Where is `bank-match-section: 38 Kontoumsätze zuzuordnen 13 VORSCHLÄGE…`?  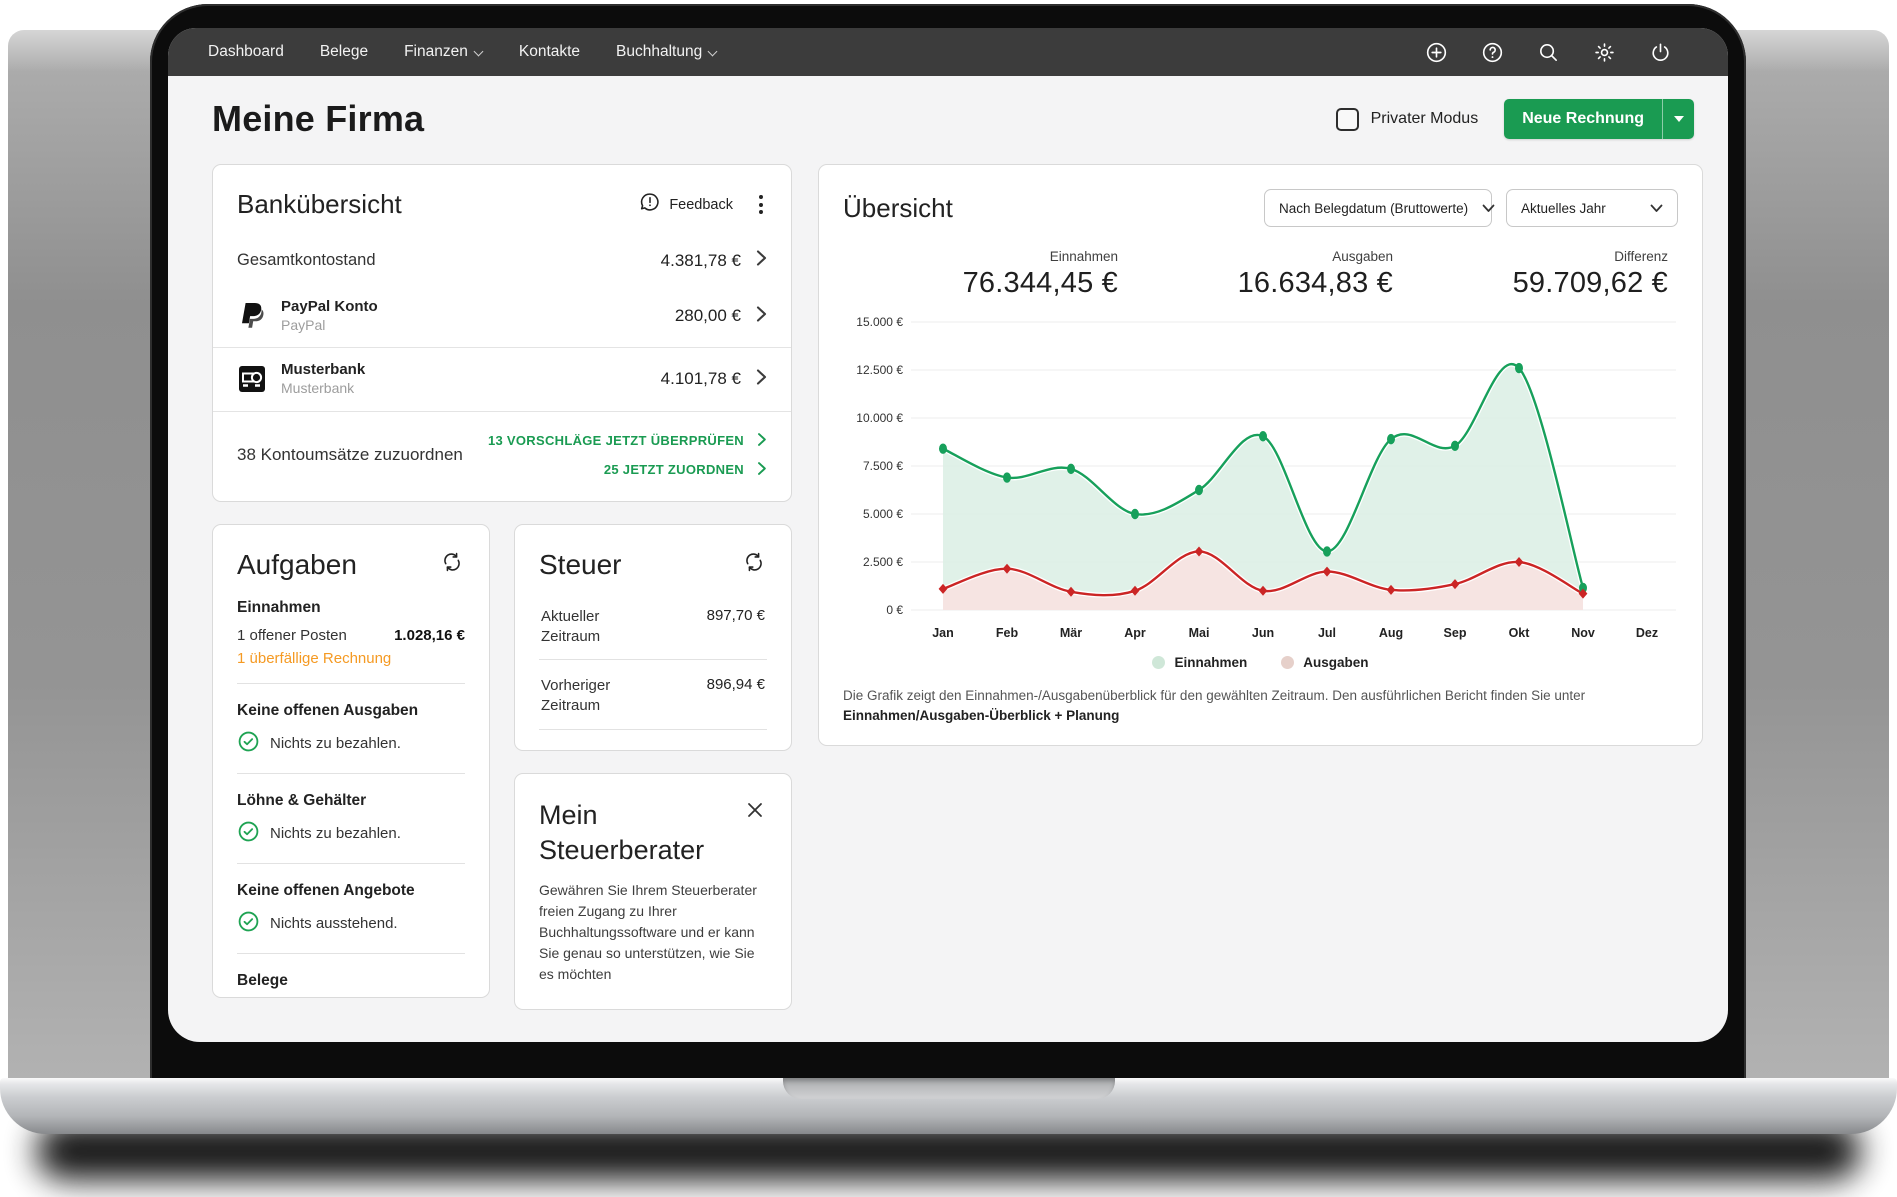 bank-match-section: 38 Kontoumsätze zuzuordnen 13 VORSCHLÄGE… is located at coordinates (502, 455).